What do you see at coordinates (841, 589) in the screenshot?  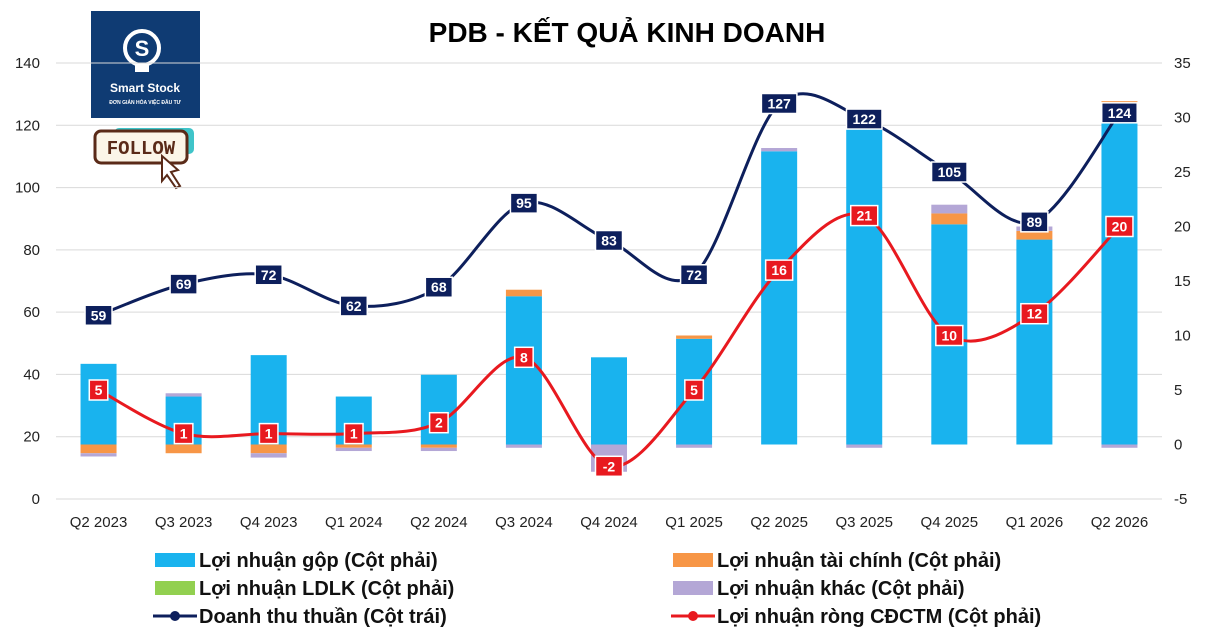 I see `legend-label: Lợi nhuận khác (Cột phải)` at bounding box center [841, 589].